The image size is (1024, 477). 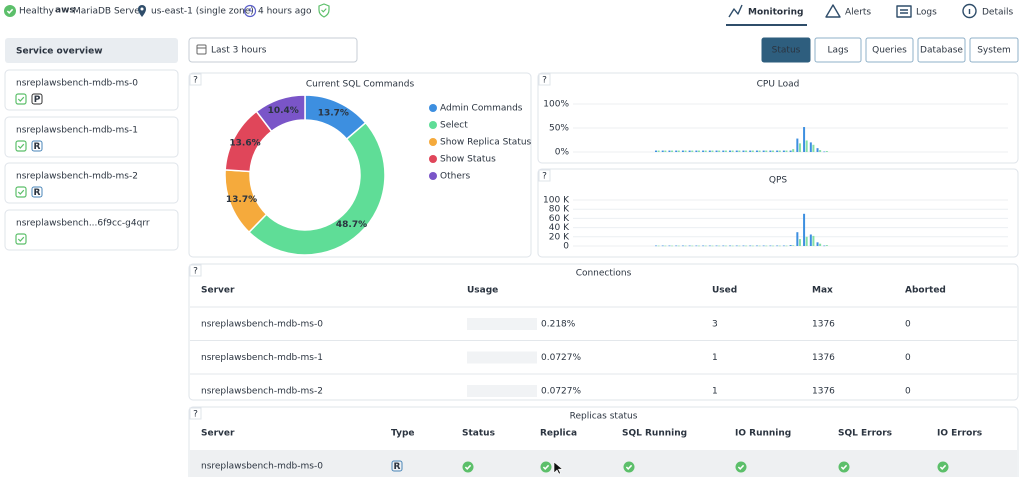 What do you see at coordinates (250, 11) in the screenshot?
I see `clock-icon` at bounding box center [250, 11].